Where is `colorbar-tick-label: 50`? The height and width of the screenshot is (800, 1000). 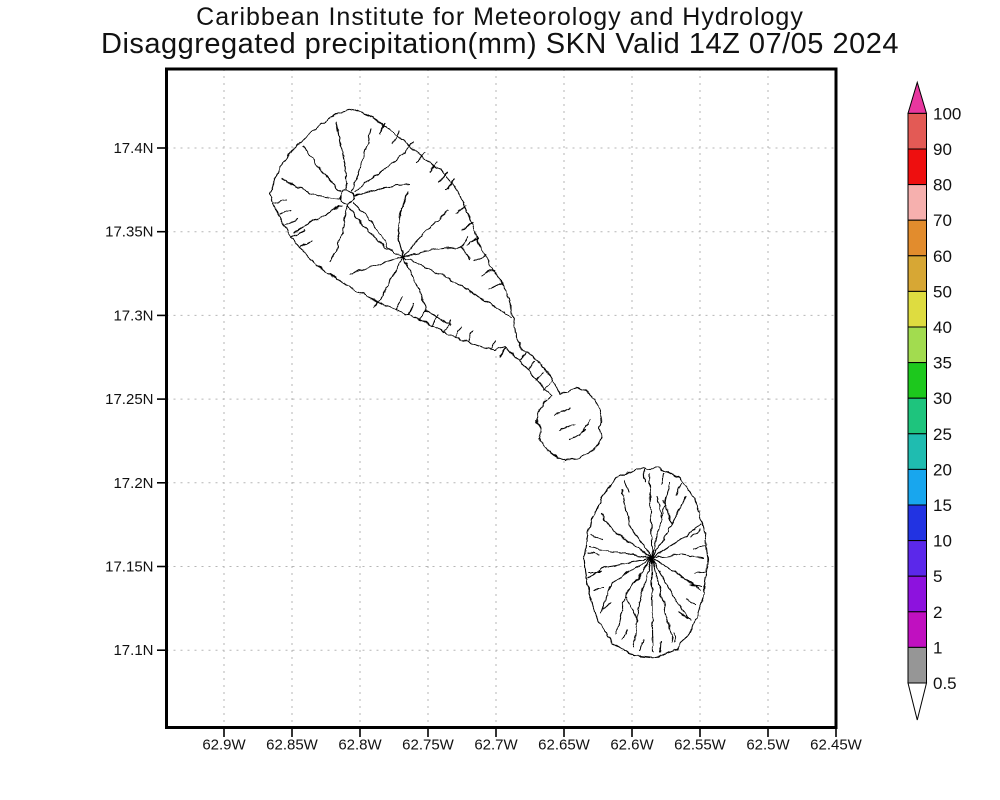 colorbar-tick-label: 50 is located at coordinates (942, 291).